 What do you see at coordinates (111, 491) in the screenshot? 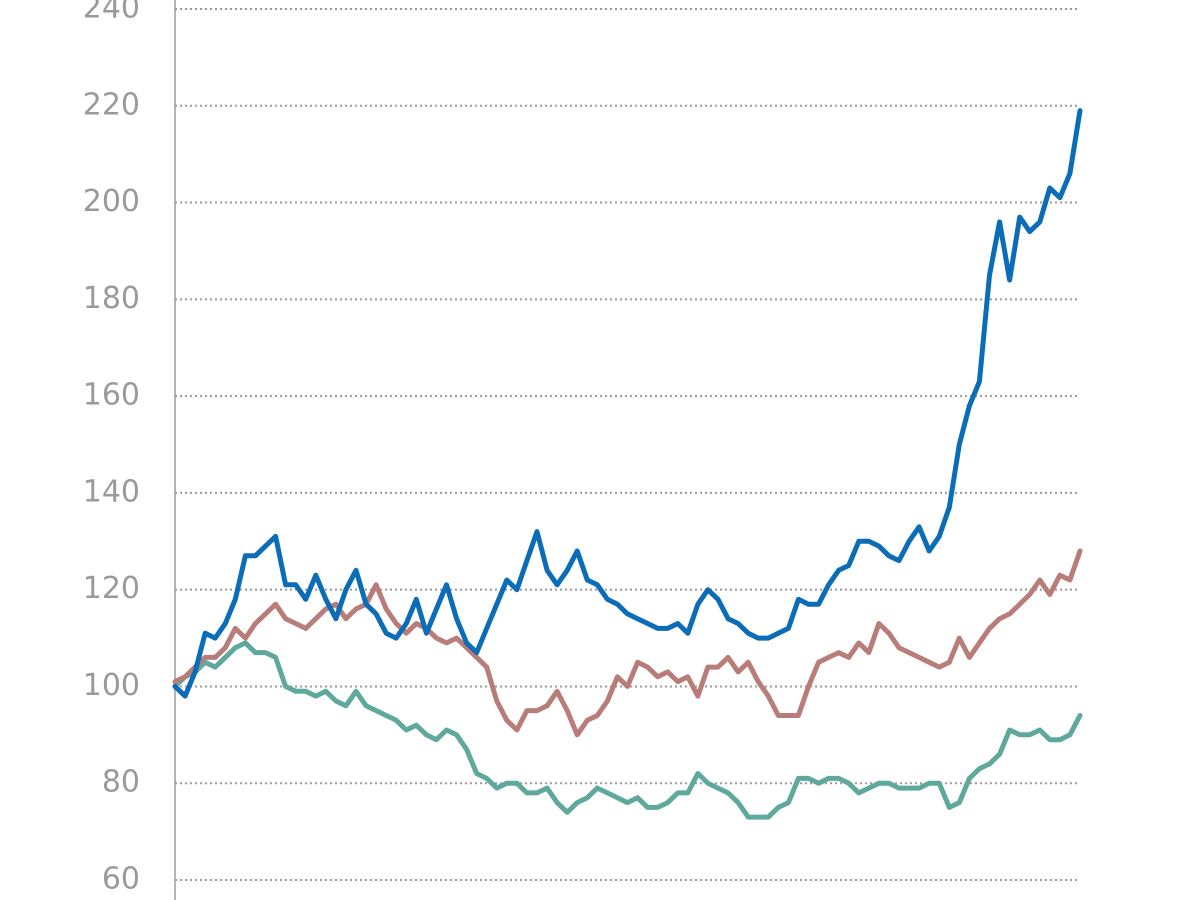
I see `y-tick-label: 140` at bounding box center [111, 491].